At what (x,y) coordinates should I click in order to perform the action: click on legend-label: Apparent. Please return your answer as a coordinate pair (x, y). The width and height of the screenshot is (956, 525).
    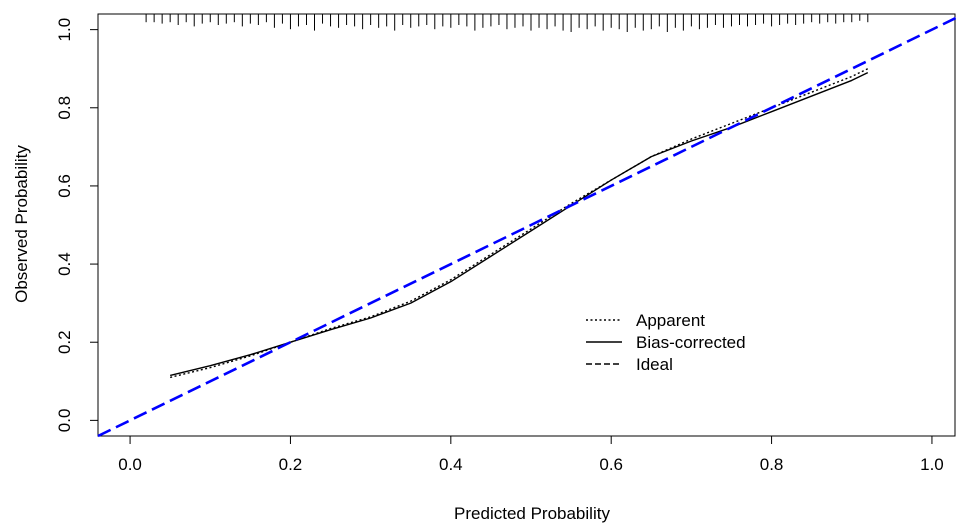
    Looking at the image, I should click on (670, 320).